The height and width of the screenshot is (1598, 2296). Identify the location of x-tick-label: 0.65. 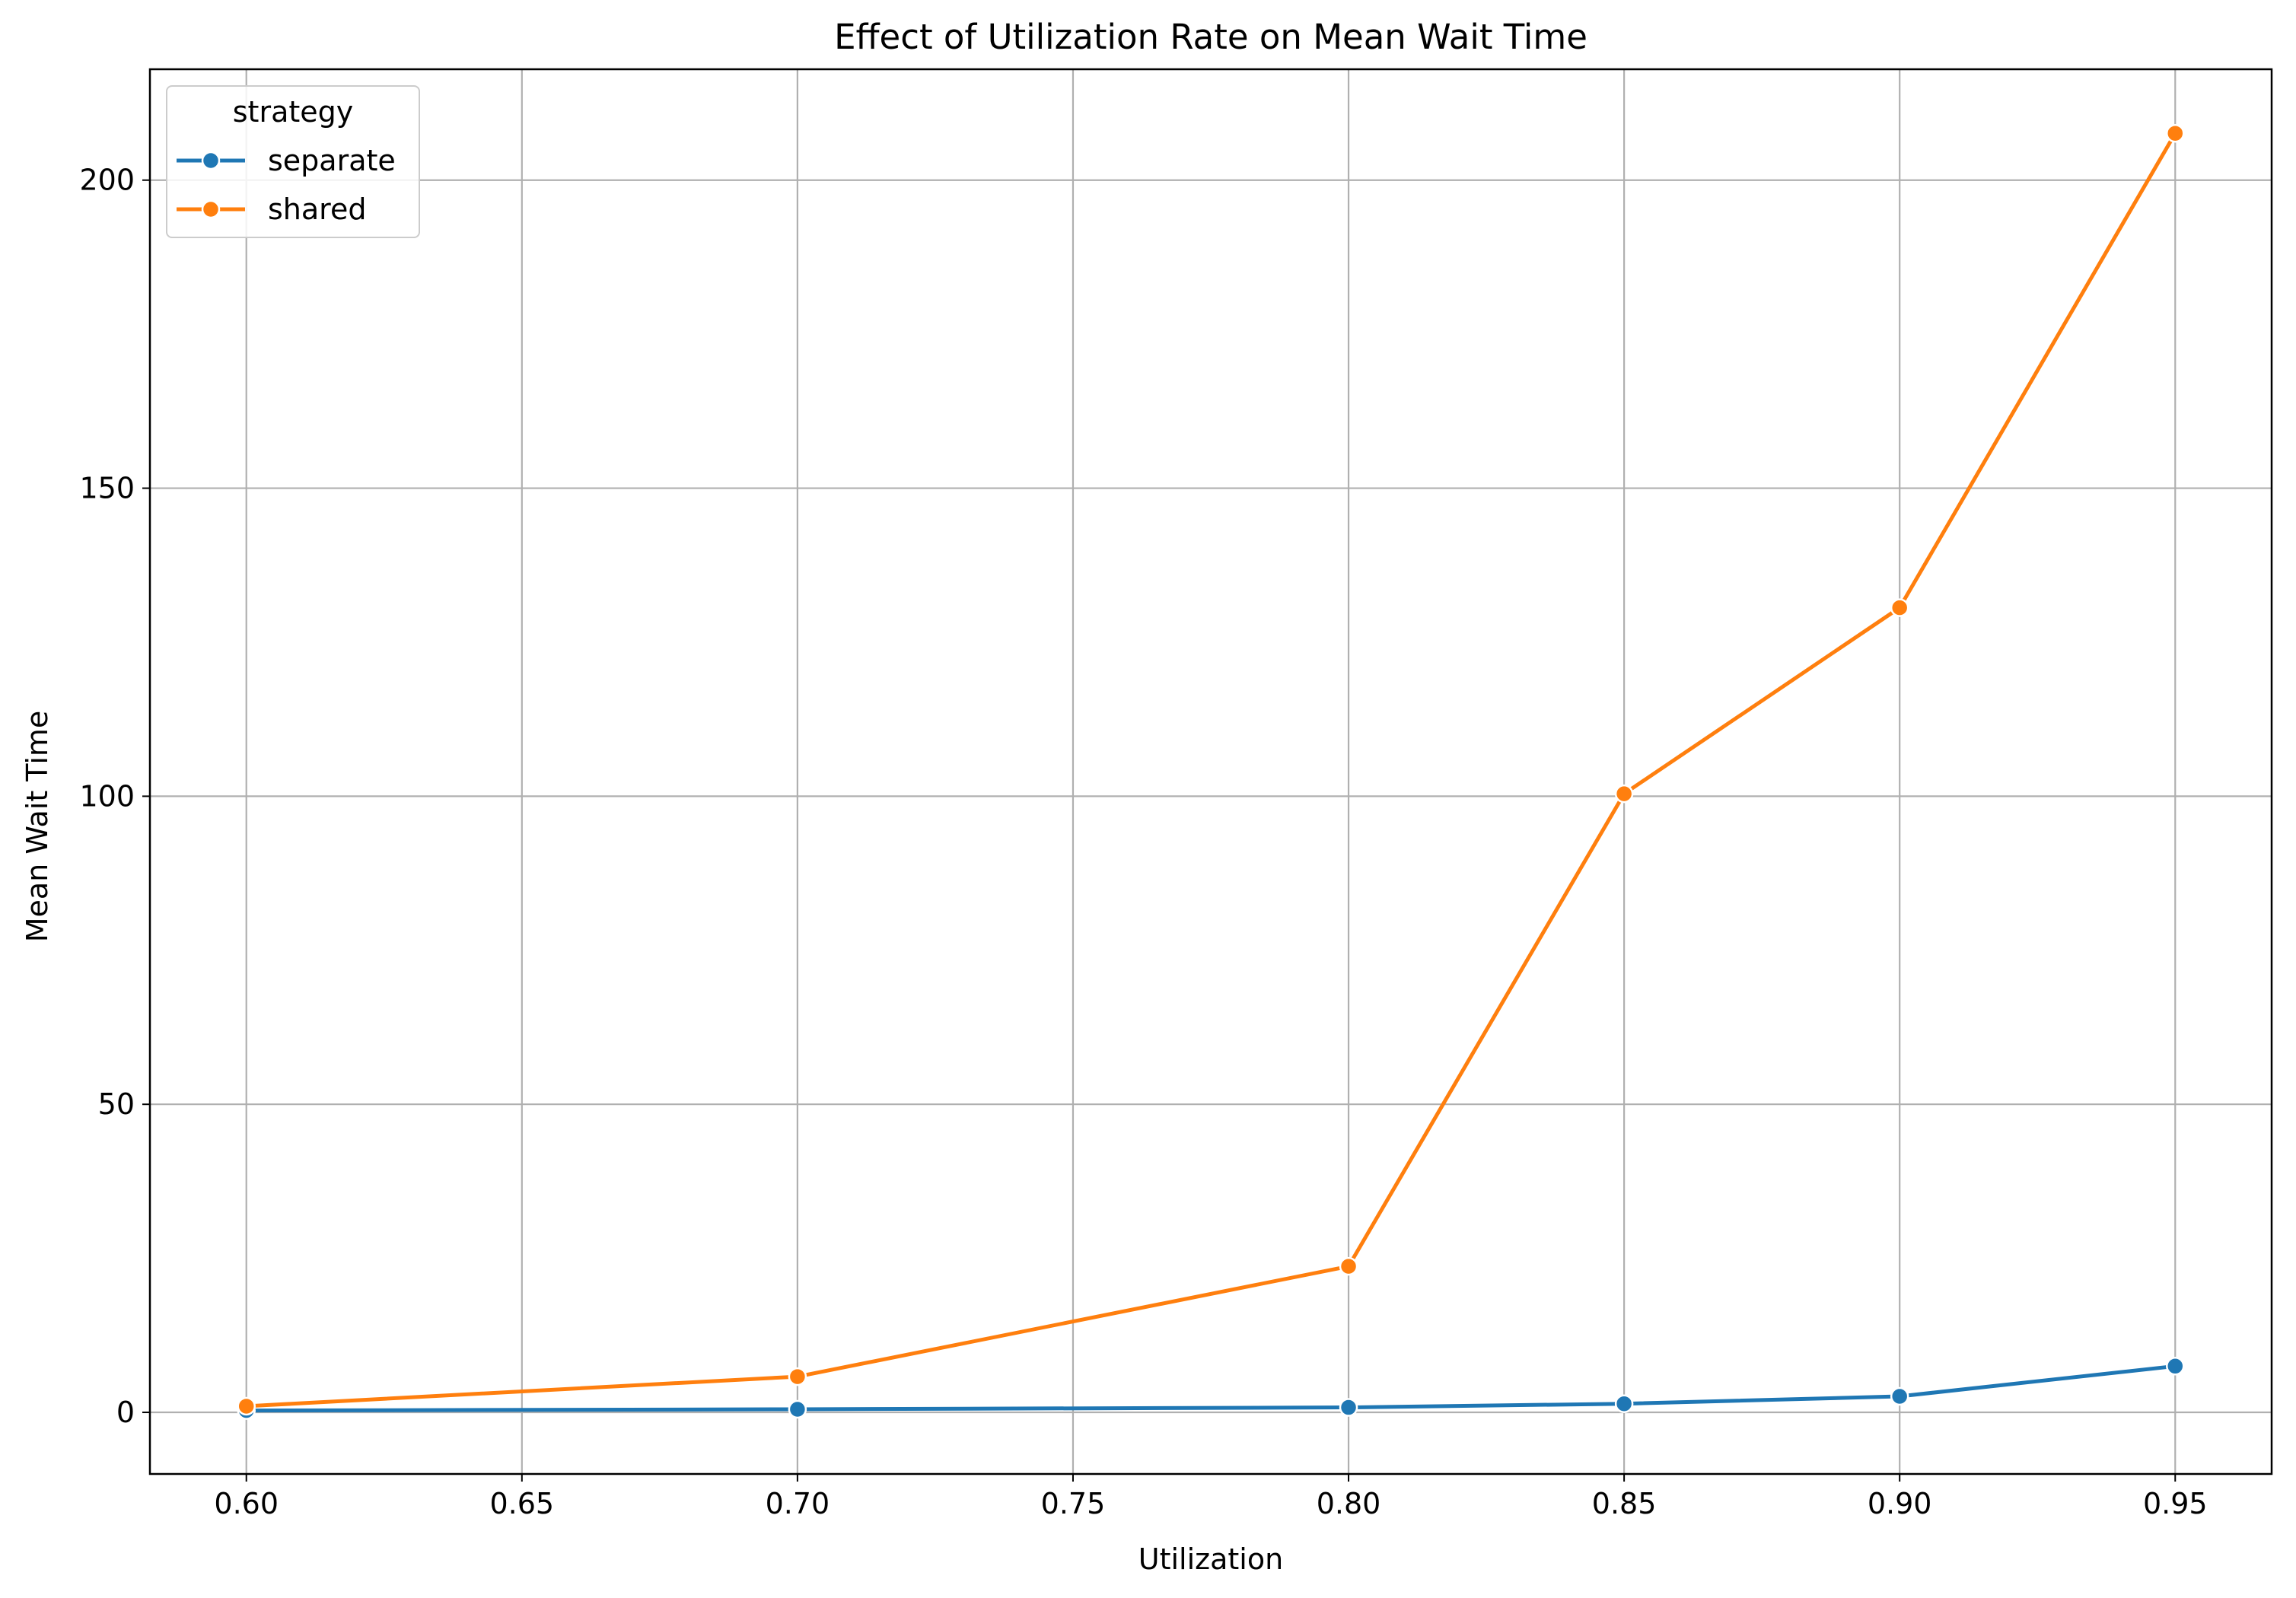
(522, 1503).